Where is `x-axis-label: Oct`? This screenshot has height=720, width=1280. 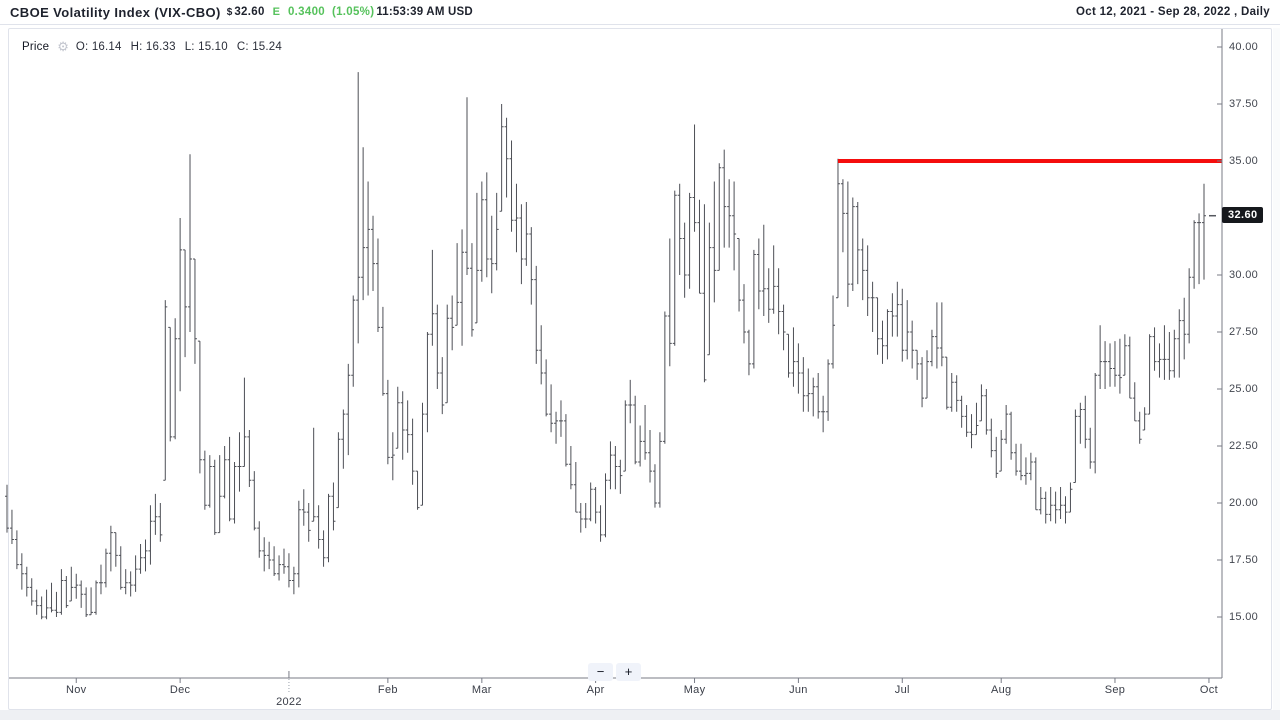
x-axis-label: Oct is located at coordinates (1208, 690).